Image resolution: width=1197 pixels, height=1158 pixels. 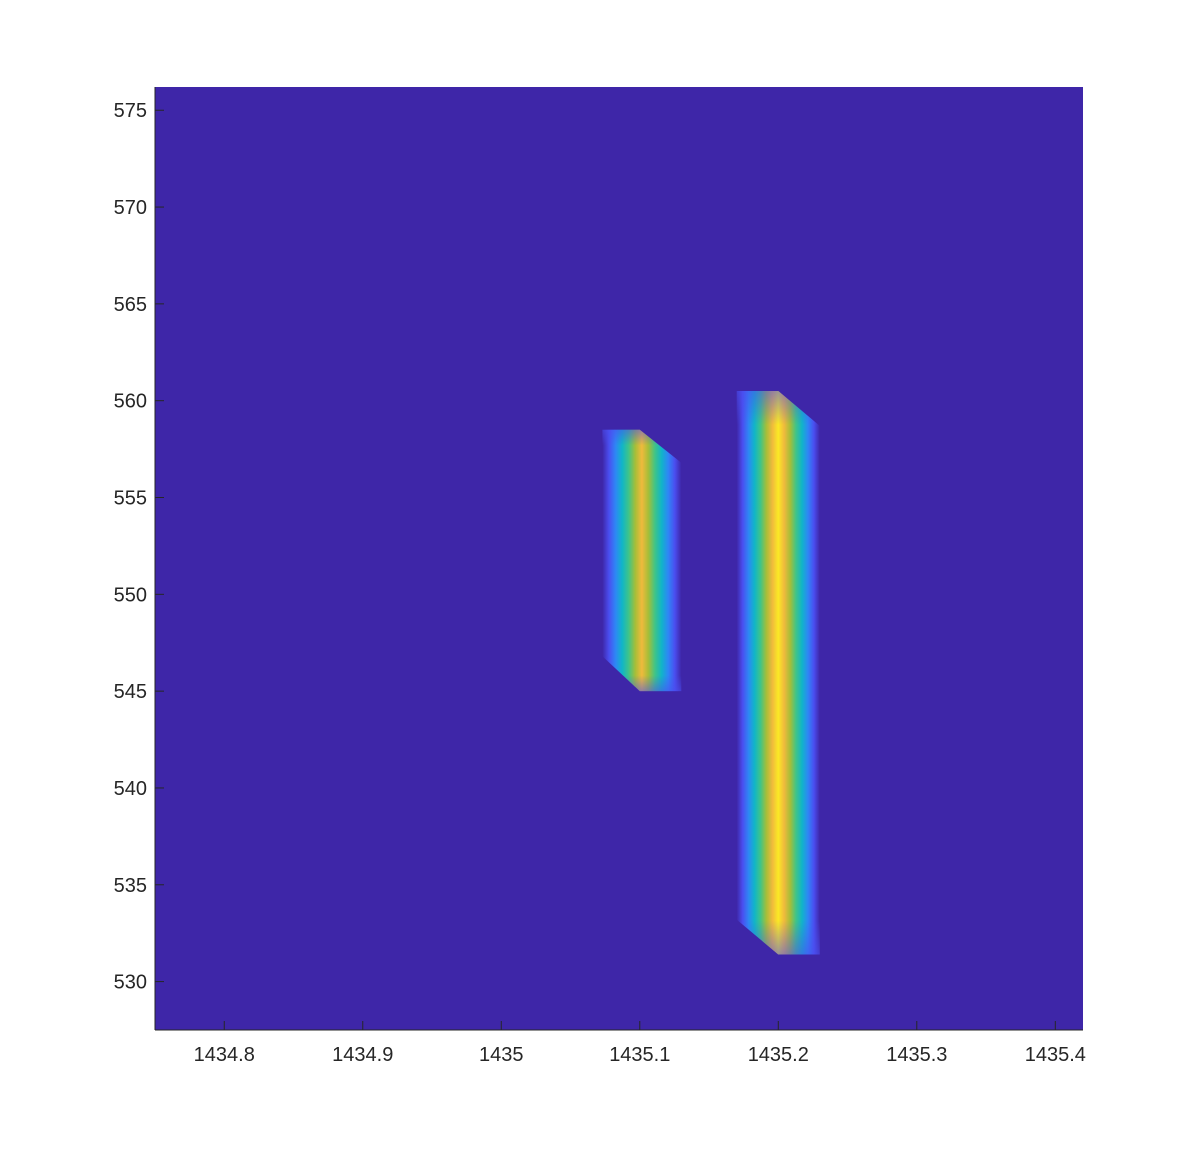 What do you see at coordinates (639, 1055) in the screenshot?
I see `x-tick-label: 1435.1` at bounding box center [639, 1055].